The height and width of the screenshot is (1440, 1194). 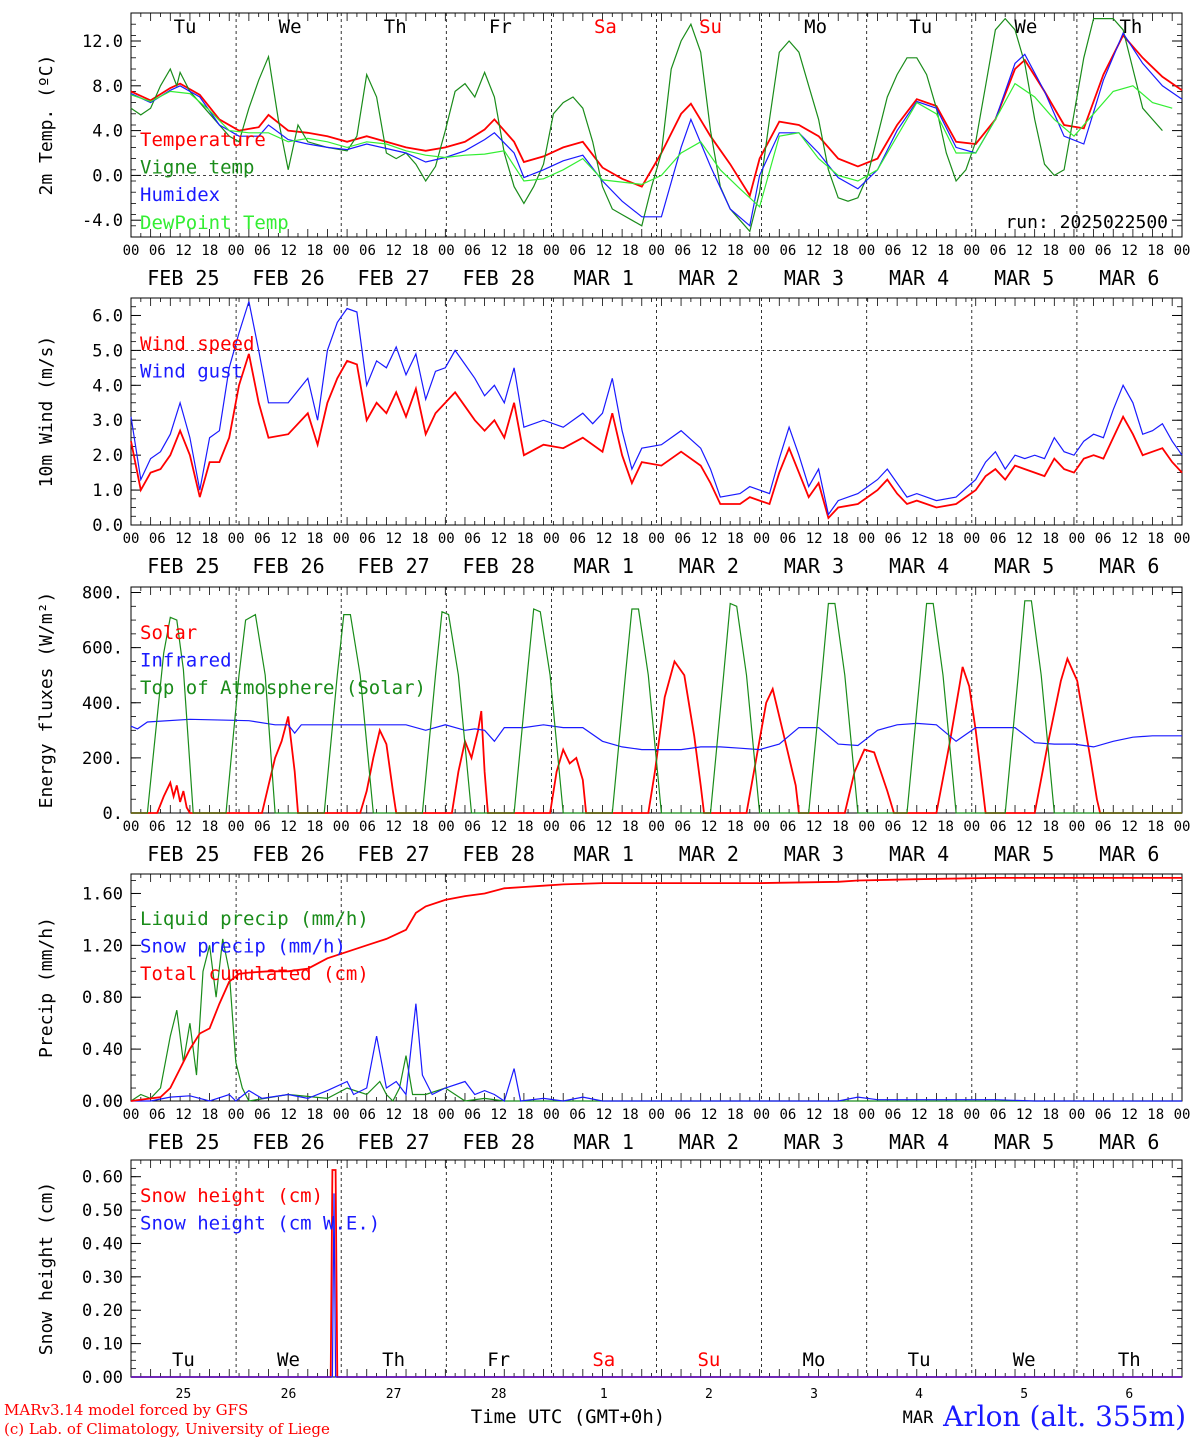 What do you see at coordinates (107, 421) in the screenshot?
I see `y-tick-label: 3.0` at bounding box center [107, 421].